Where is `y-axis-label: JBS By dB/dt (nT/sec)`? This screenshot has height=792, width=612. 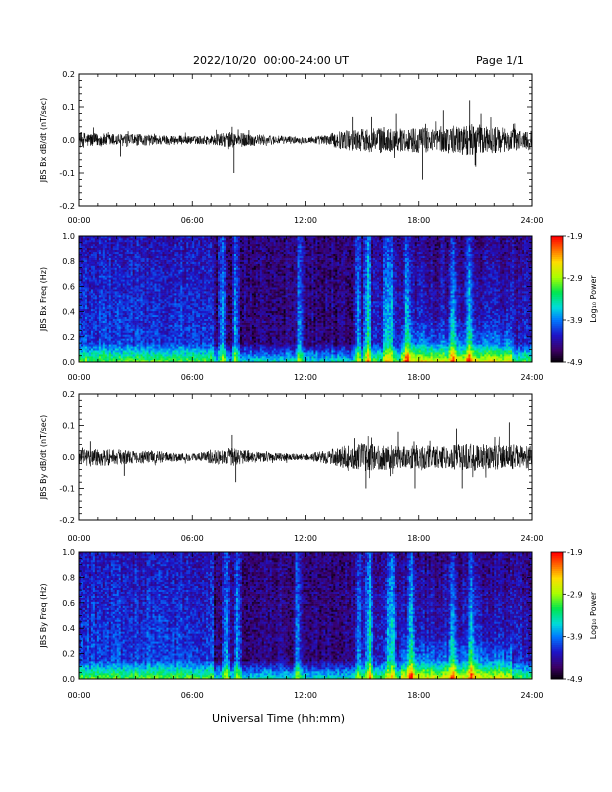
y-axis-label: JBS By dB/dt (nT/sec) is located at coordinates (43, 458).